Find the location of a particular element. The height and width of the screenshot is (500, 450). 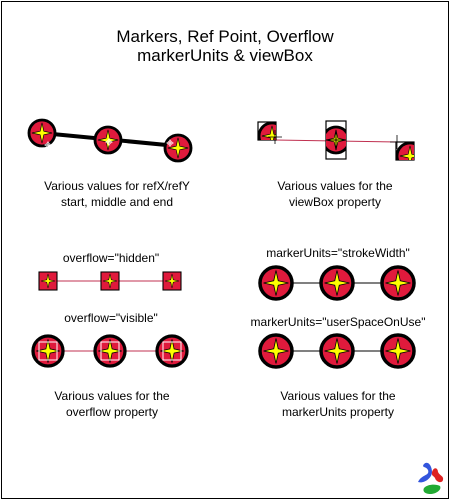

svg-logo-icon is located at coordinates (431, 478).